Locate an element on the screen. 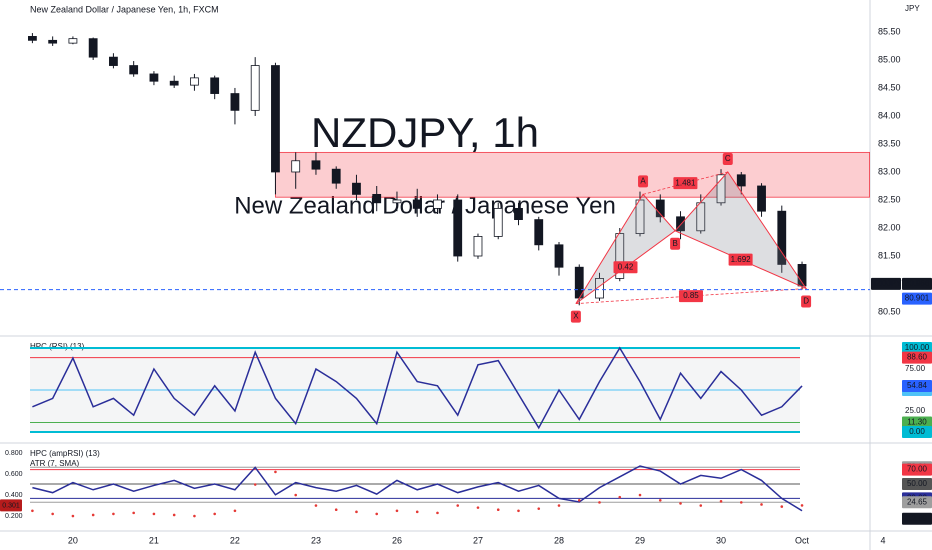 The height and width of the screenshot is (550, 932). ratio-label: 1.692 is located at coordinates (741, 259).